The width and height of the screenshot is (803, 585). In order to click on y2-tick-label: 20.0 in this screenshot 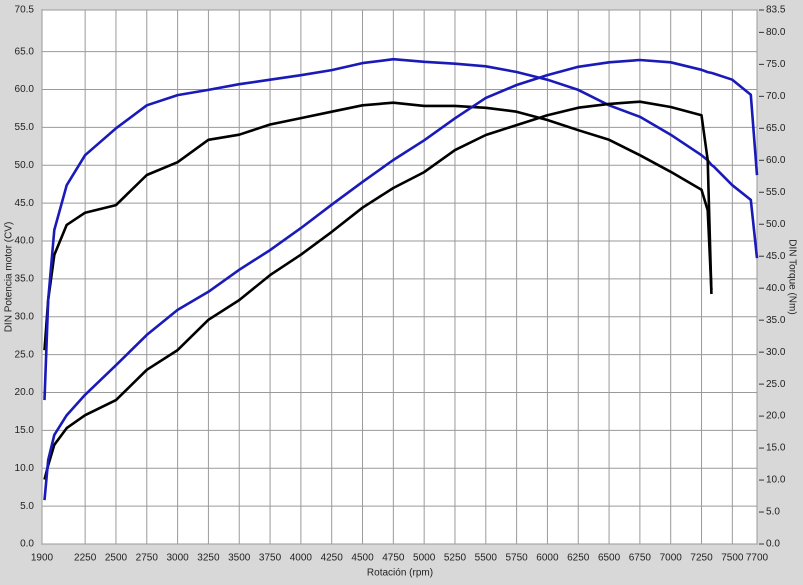, I will do `click(776, 416)`.